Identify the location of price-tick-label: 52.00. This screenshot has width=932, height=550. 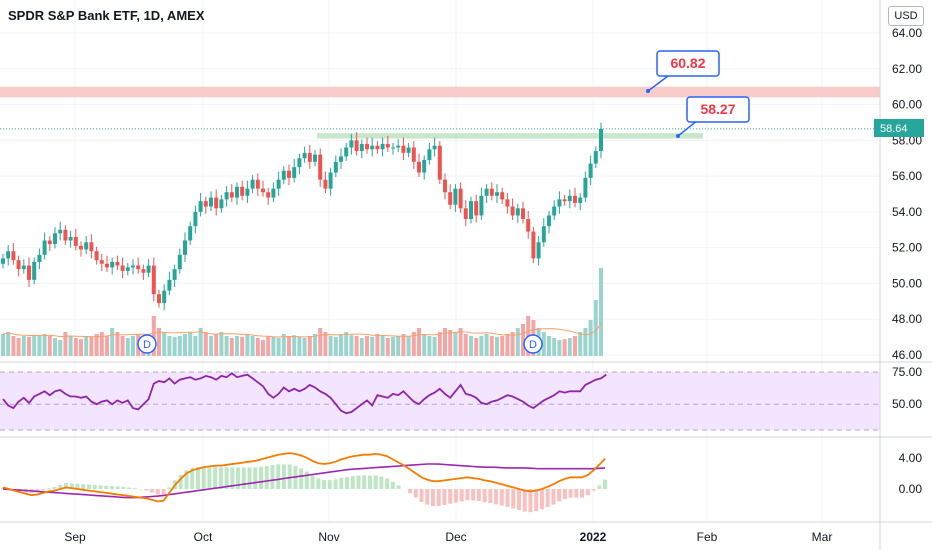
(907, 248).